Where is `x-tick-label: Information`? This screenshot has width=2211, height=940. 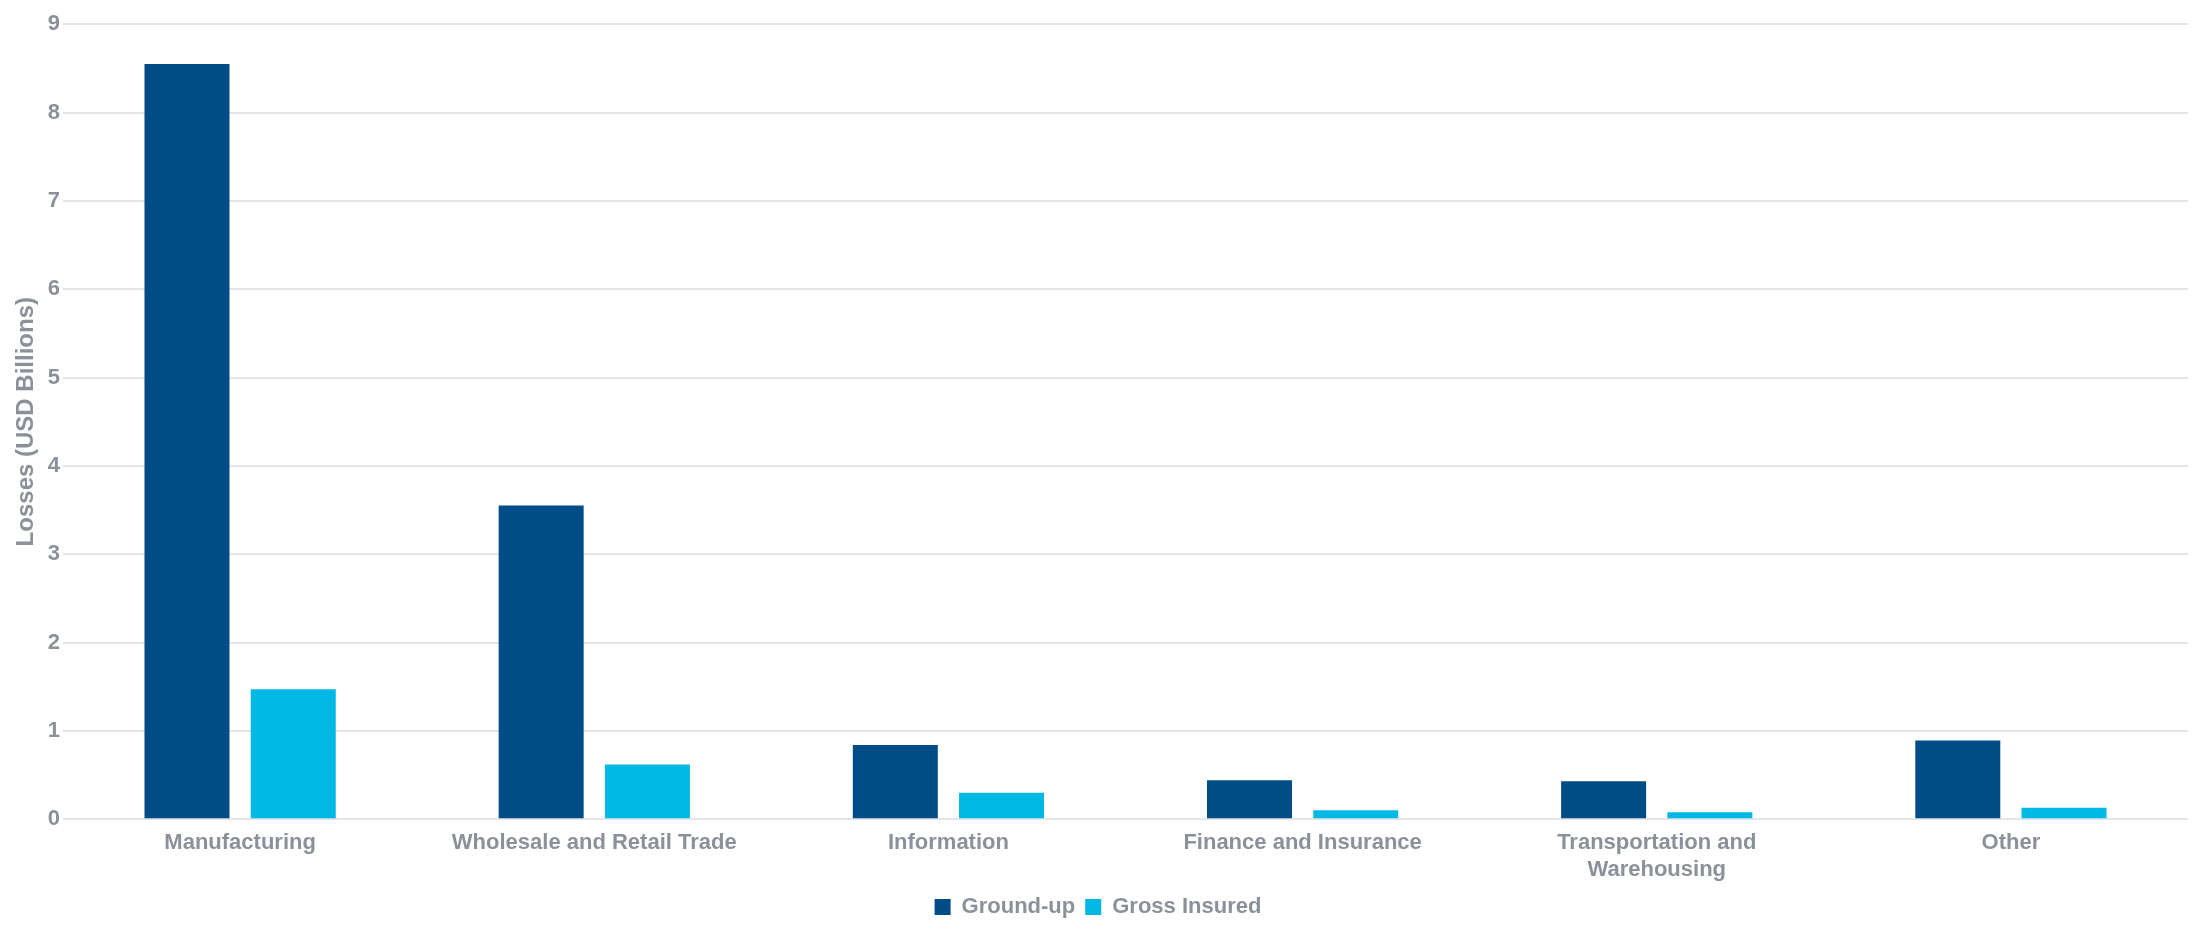
x-tick-label: Information is located at coordinates (948, 842).